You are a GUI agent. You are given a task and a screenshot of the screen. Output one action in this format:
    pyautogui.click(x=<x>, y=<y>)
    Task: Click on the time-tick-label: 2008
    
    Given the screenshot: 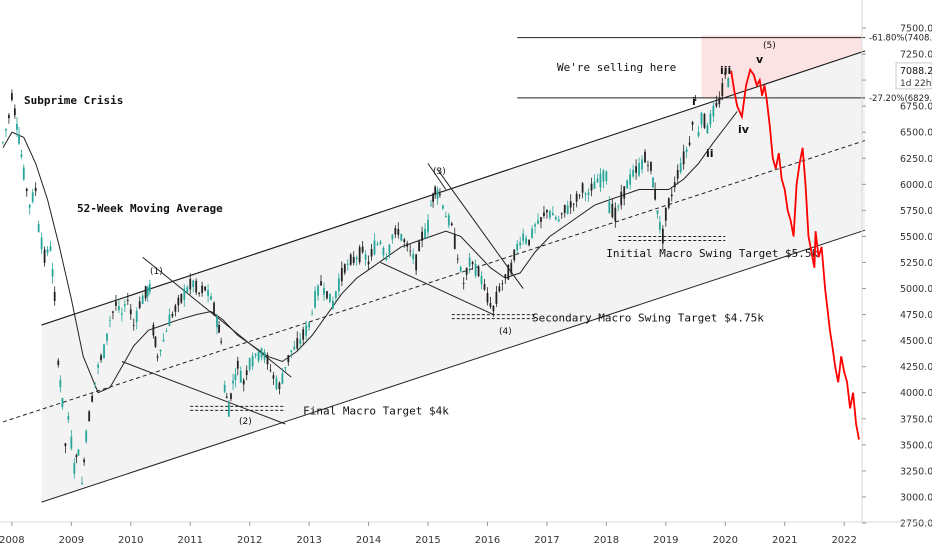 What is the action you would take?
    pyautogui.click(x=12, y=540)
    